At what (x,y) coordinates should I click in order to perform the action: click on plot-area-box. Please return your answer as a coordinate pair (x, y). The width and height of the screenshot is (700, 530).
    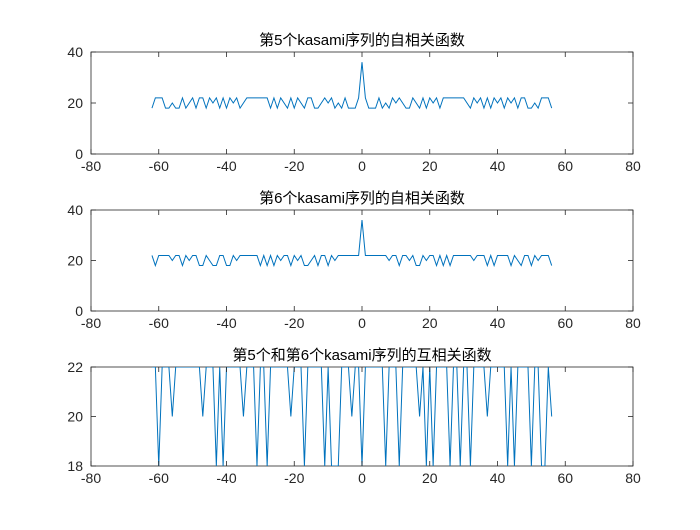
    Looking at the image, I should click on (362, 416).